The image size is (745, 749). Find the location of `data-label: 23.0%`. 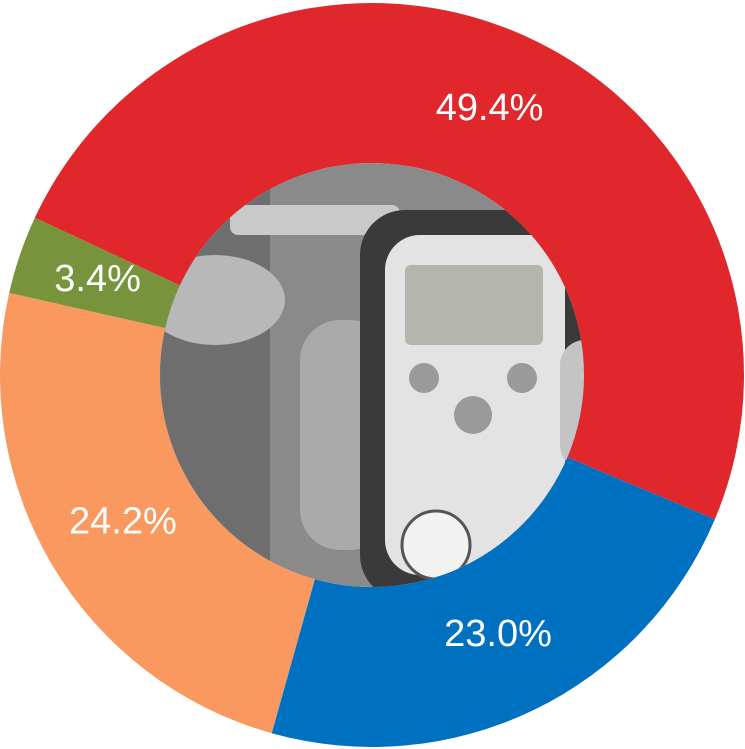

data-label: 23.0% is located at coordinates (498, 634).